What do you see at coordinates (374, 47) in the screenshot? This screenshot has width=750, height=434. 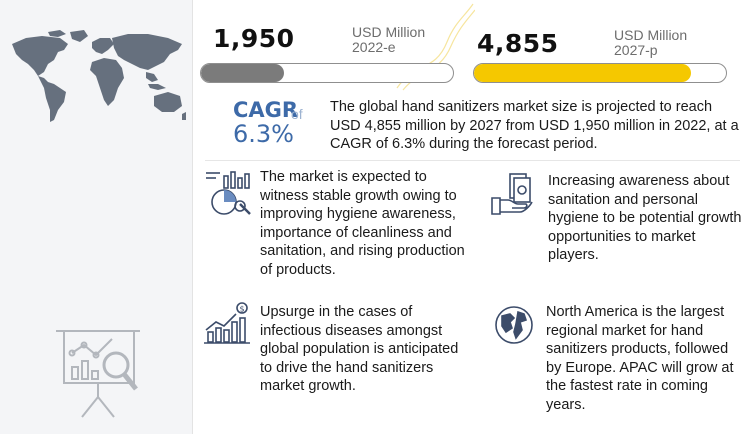 I see `start-period: 2022-e` at bounding box center [374, 47].